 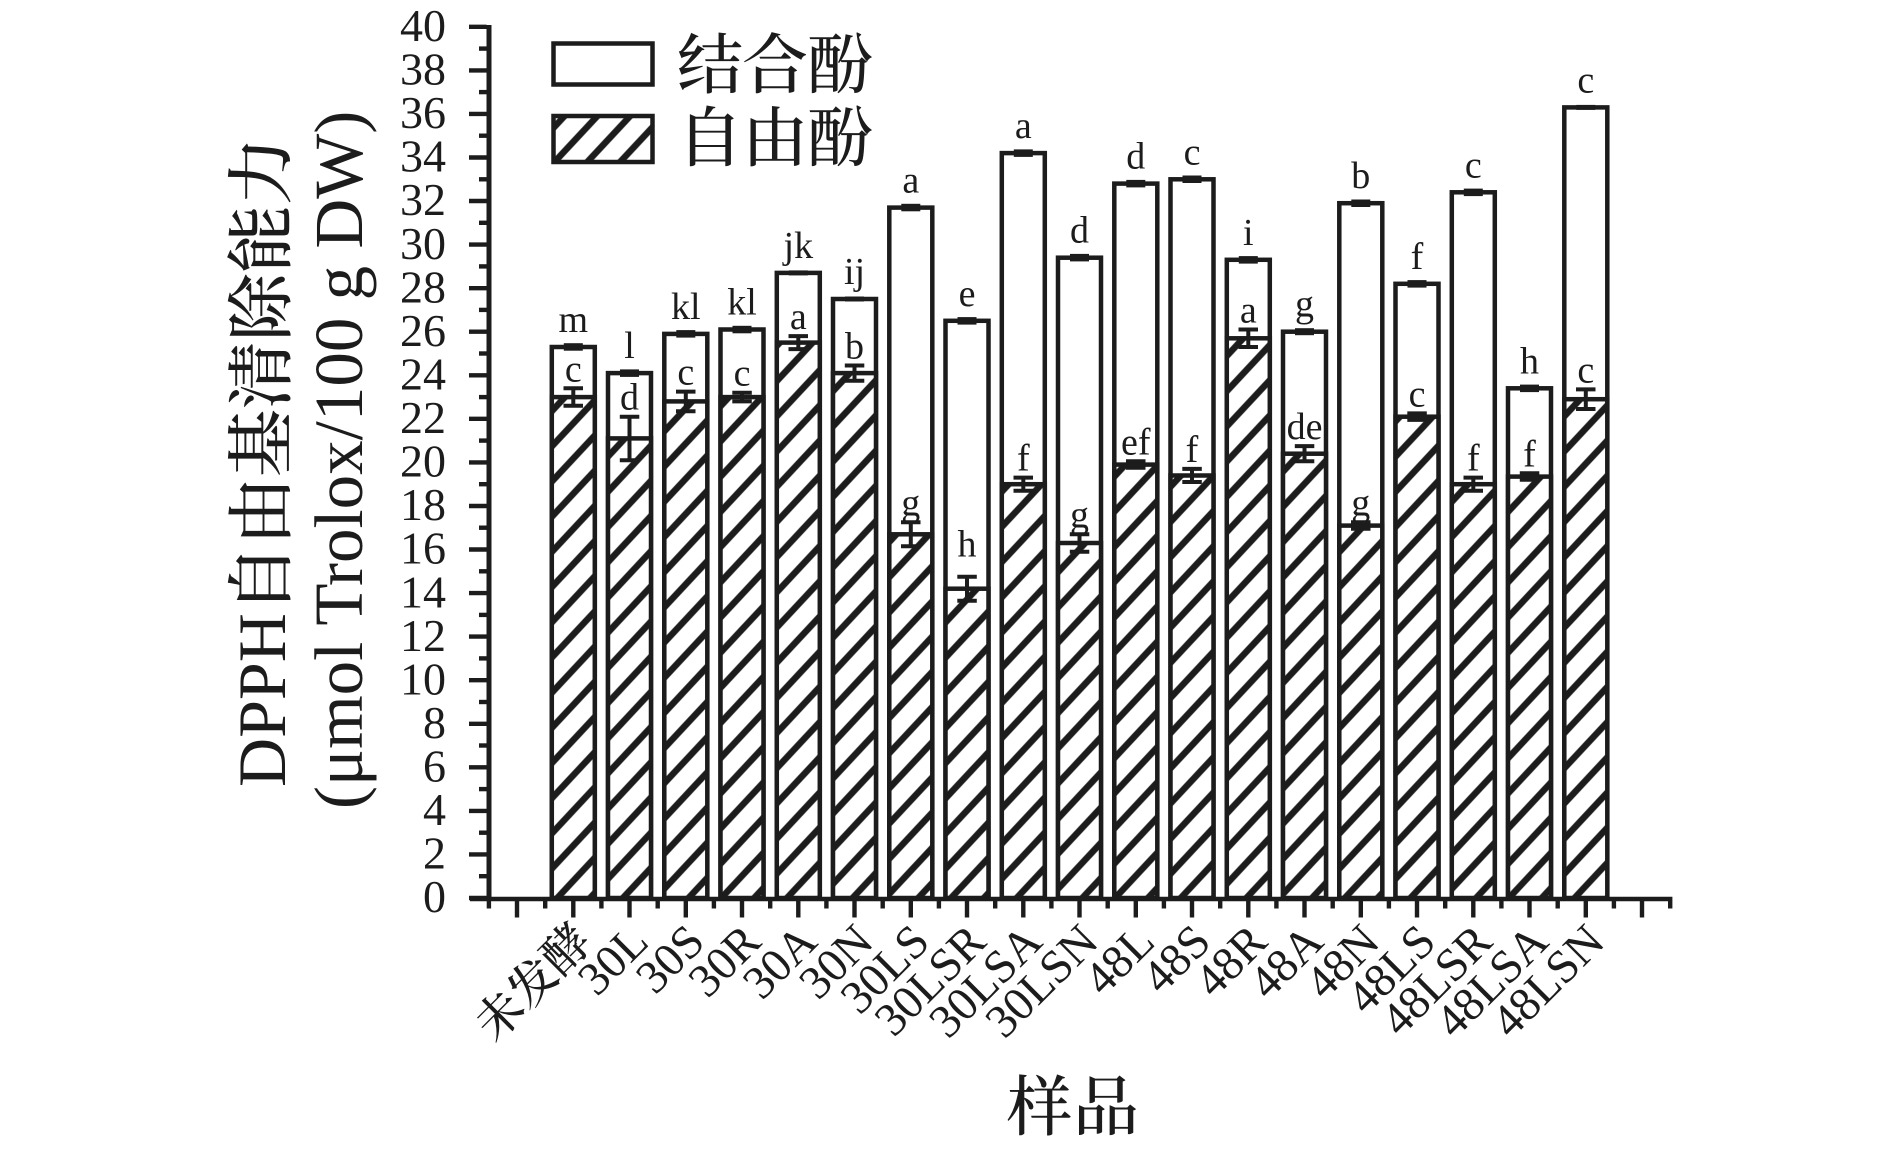 What do you see at coordinates (629, 346) in the screenshot?
I see `svg-text: l` at bounding box center [629, 346].